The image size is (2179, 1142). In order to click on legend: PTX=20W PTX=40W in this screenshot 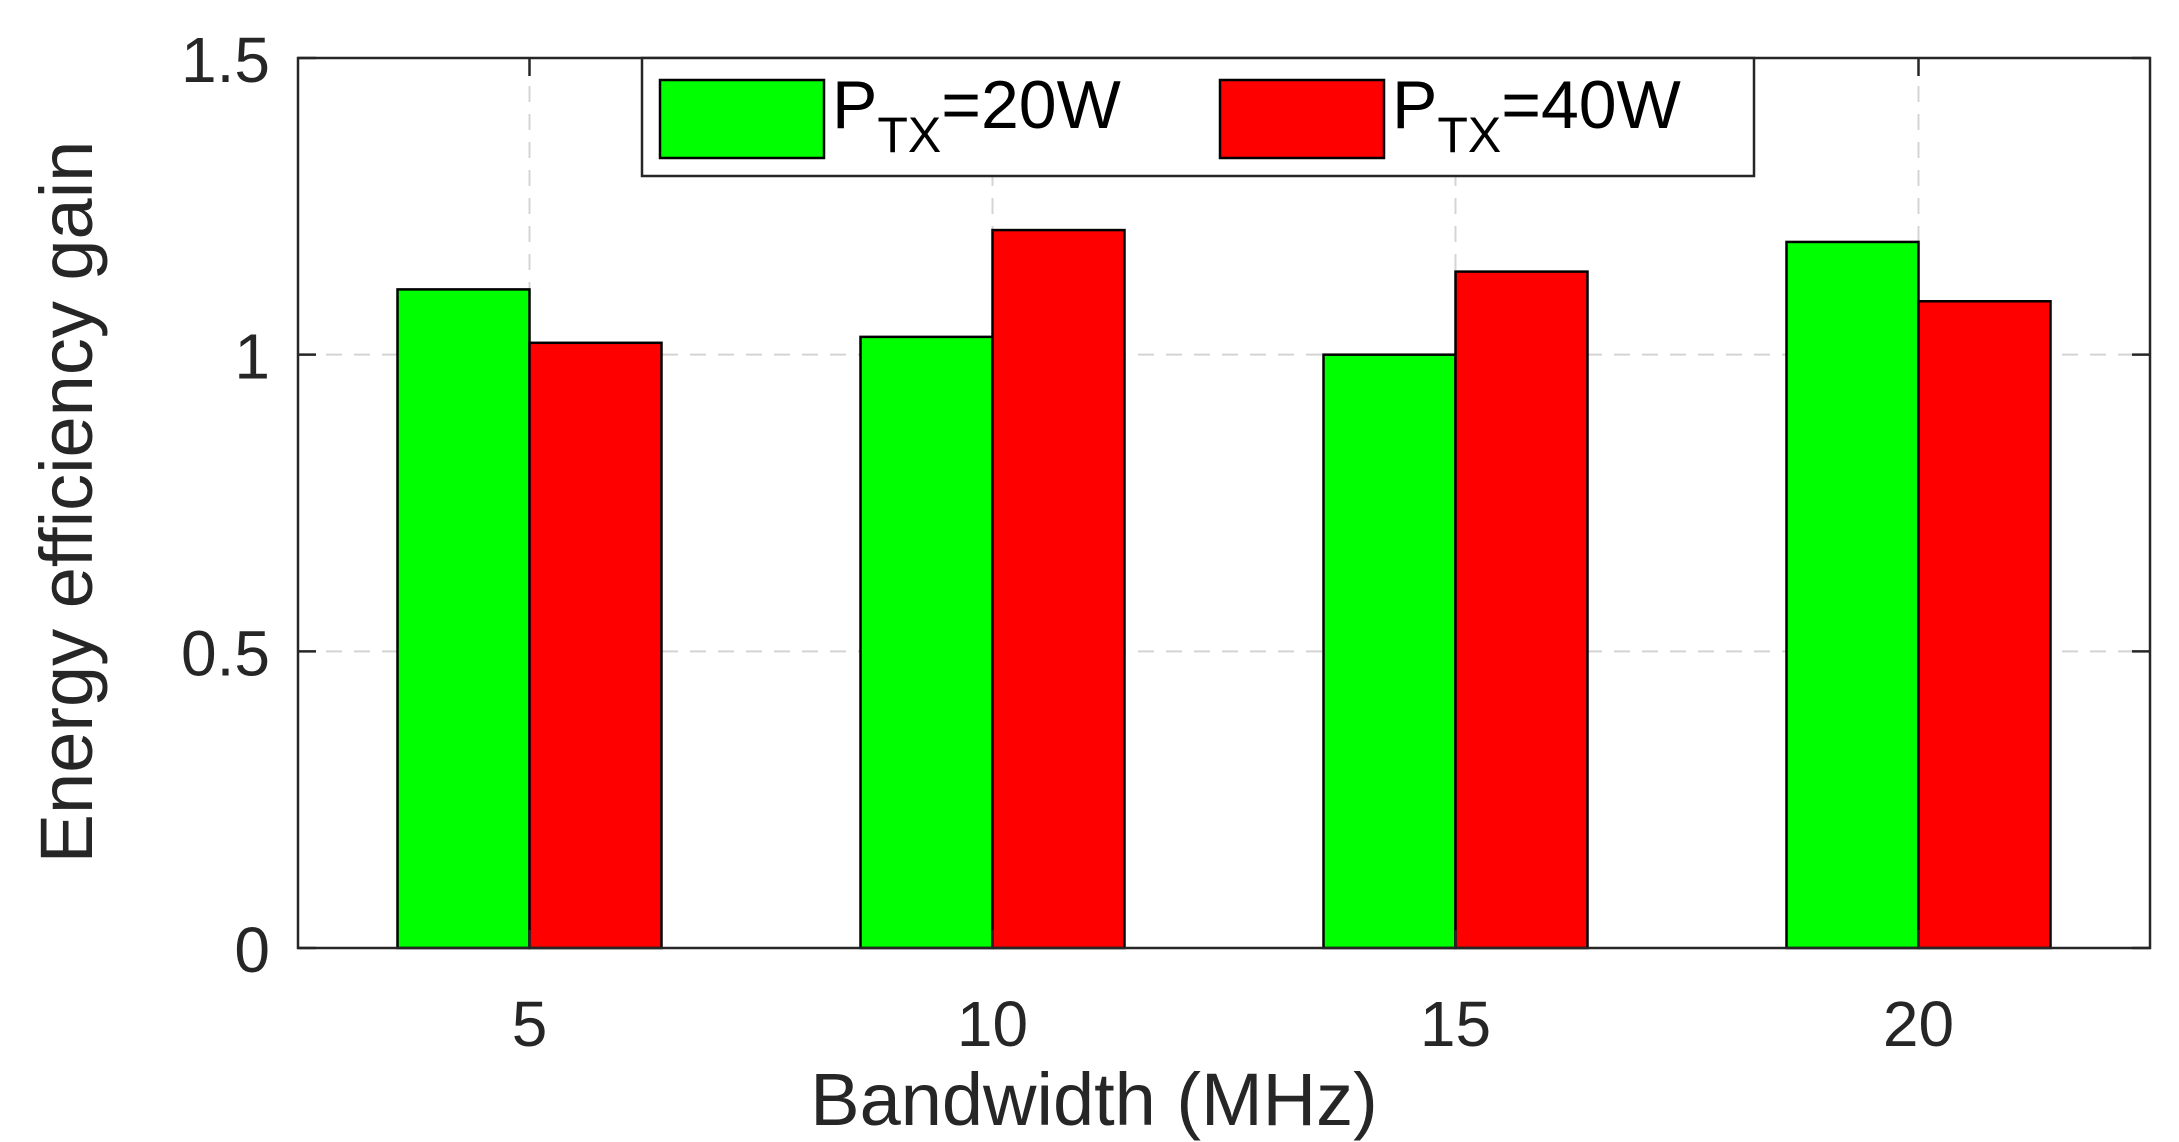, I will do `click(1198, 117)`.